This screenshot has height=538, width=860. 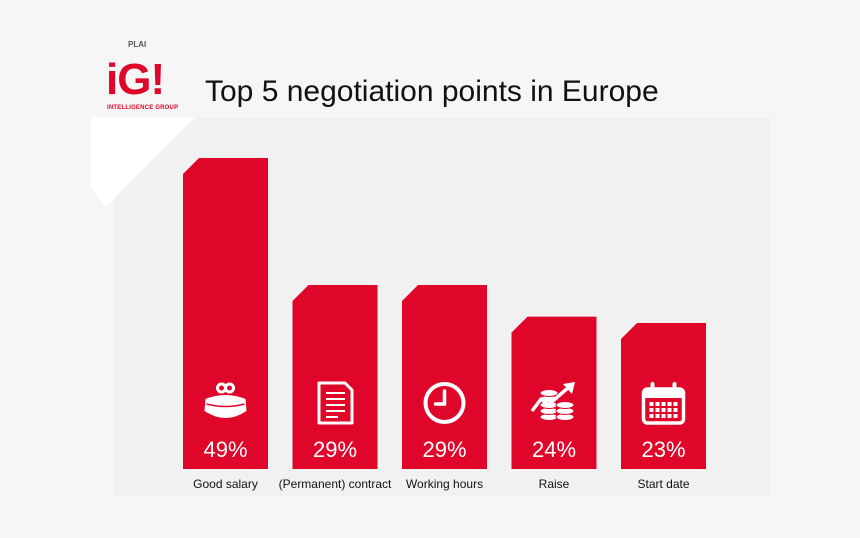 I want to click on logo-subtitle: INTELLIGENCE GROUP, so click(x=143, y=108).